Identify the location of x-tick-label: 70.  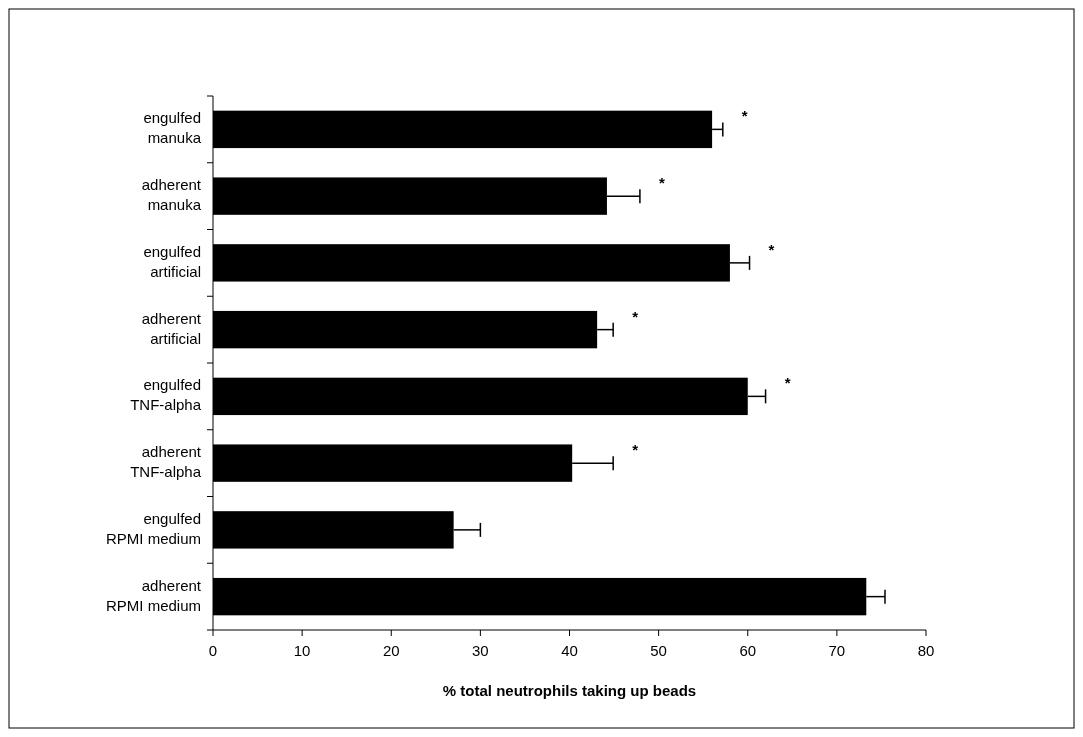
(837, 650).